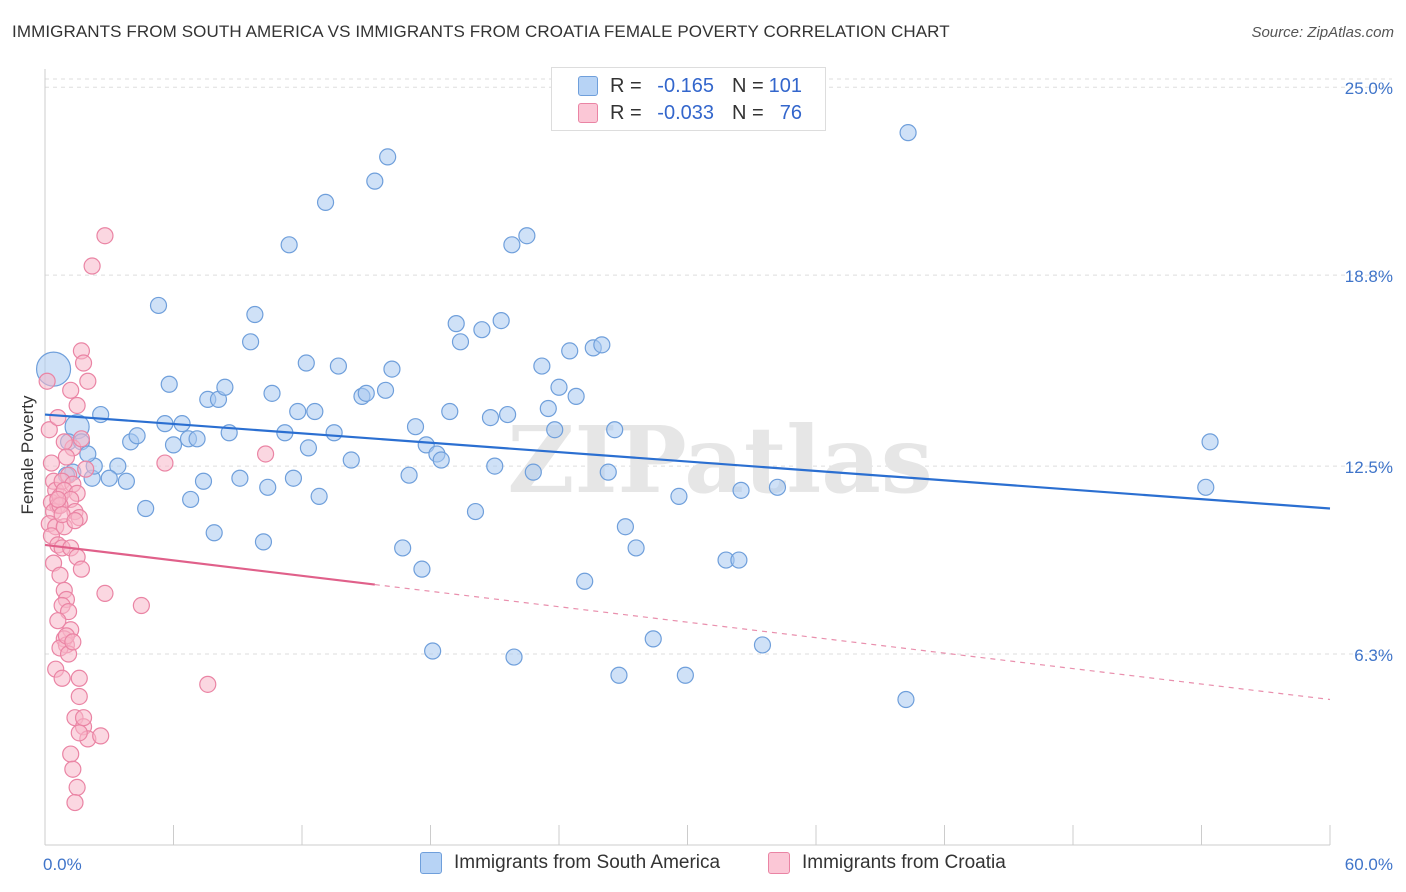  I want to click on correlation-legend: R = -0.165 N = 101 R = -0.033 N = 76, so click(688, 99).